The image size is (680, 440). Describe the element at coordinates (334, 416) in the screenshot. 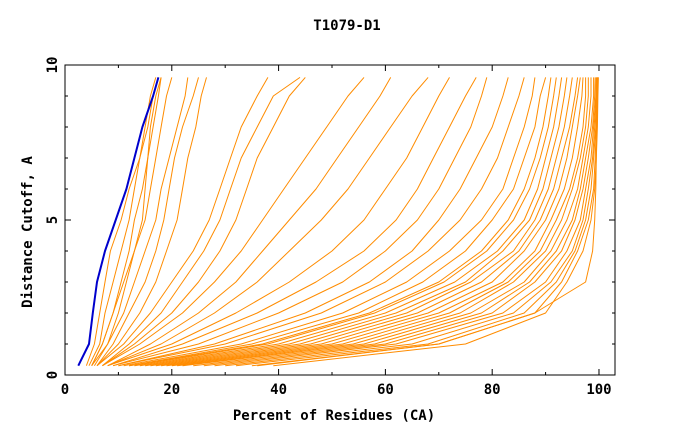

I see `x-axis-label: Percent of Residues (CA)` at that location.